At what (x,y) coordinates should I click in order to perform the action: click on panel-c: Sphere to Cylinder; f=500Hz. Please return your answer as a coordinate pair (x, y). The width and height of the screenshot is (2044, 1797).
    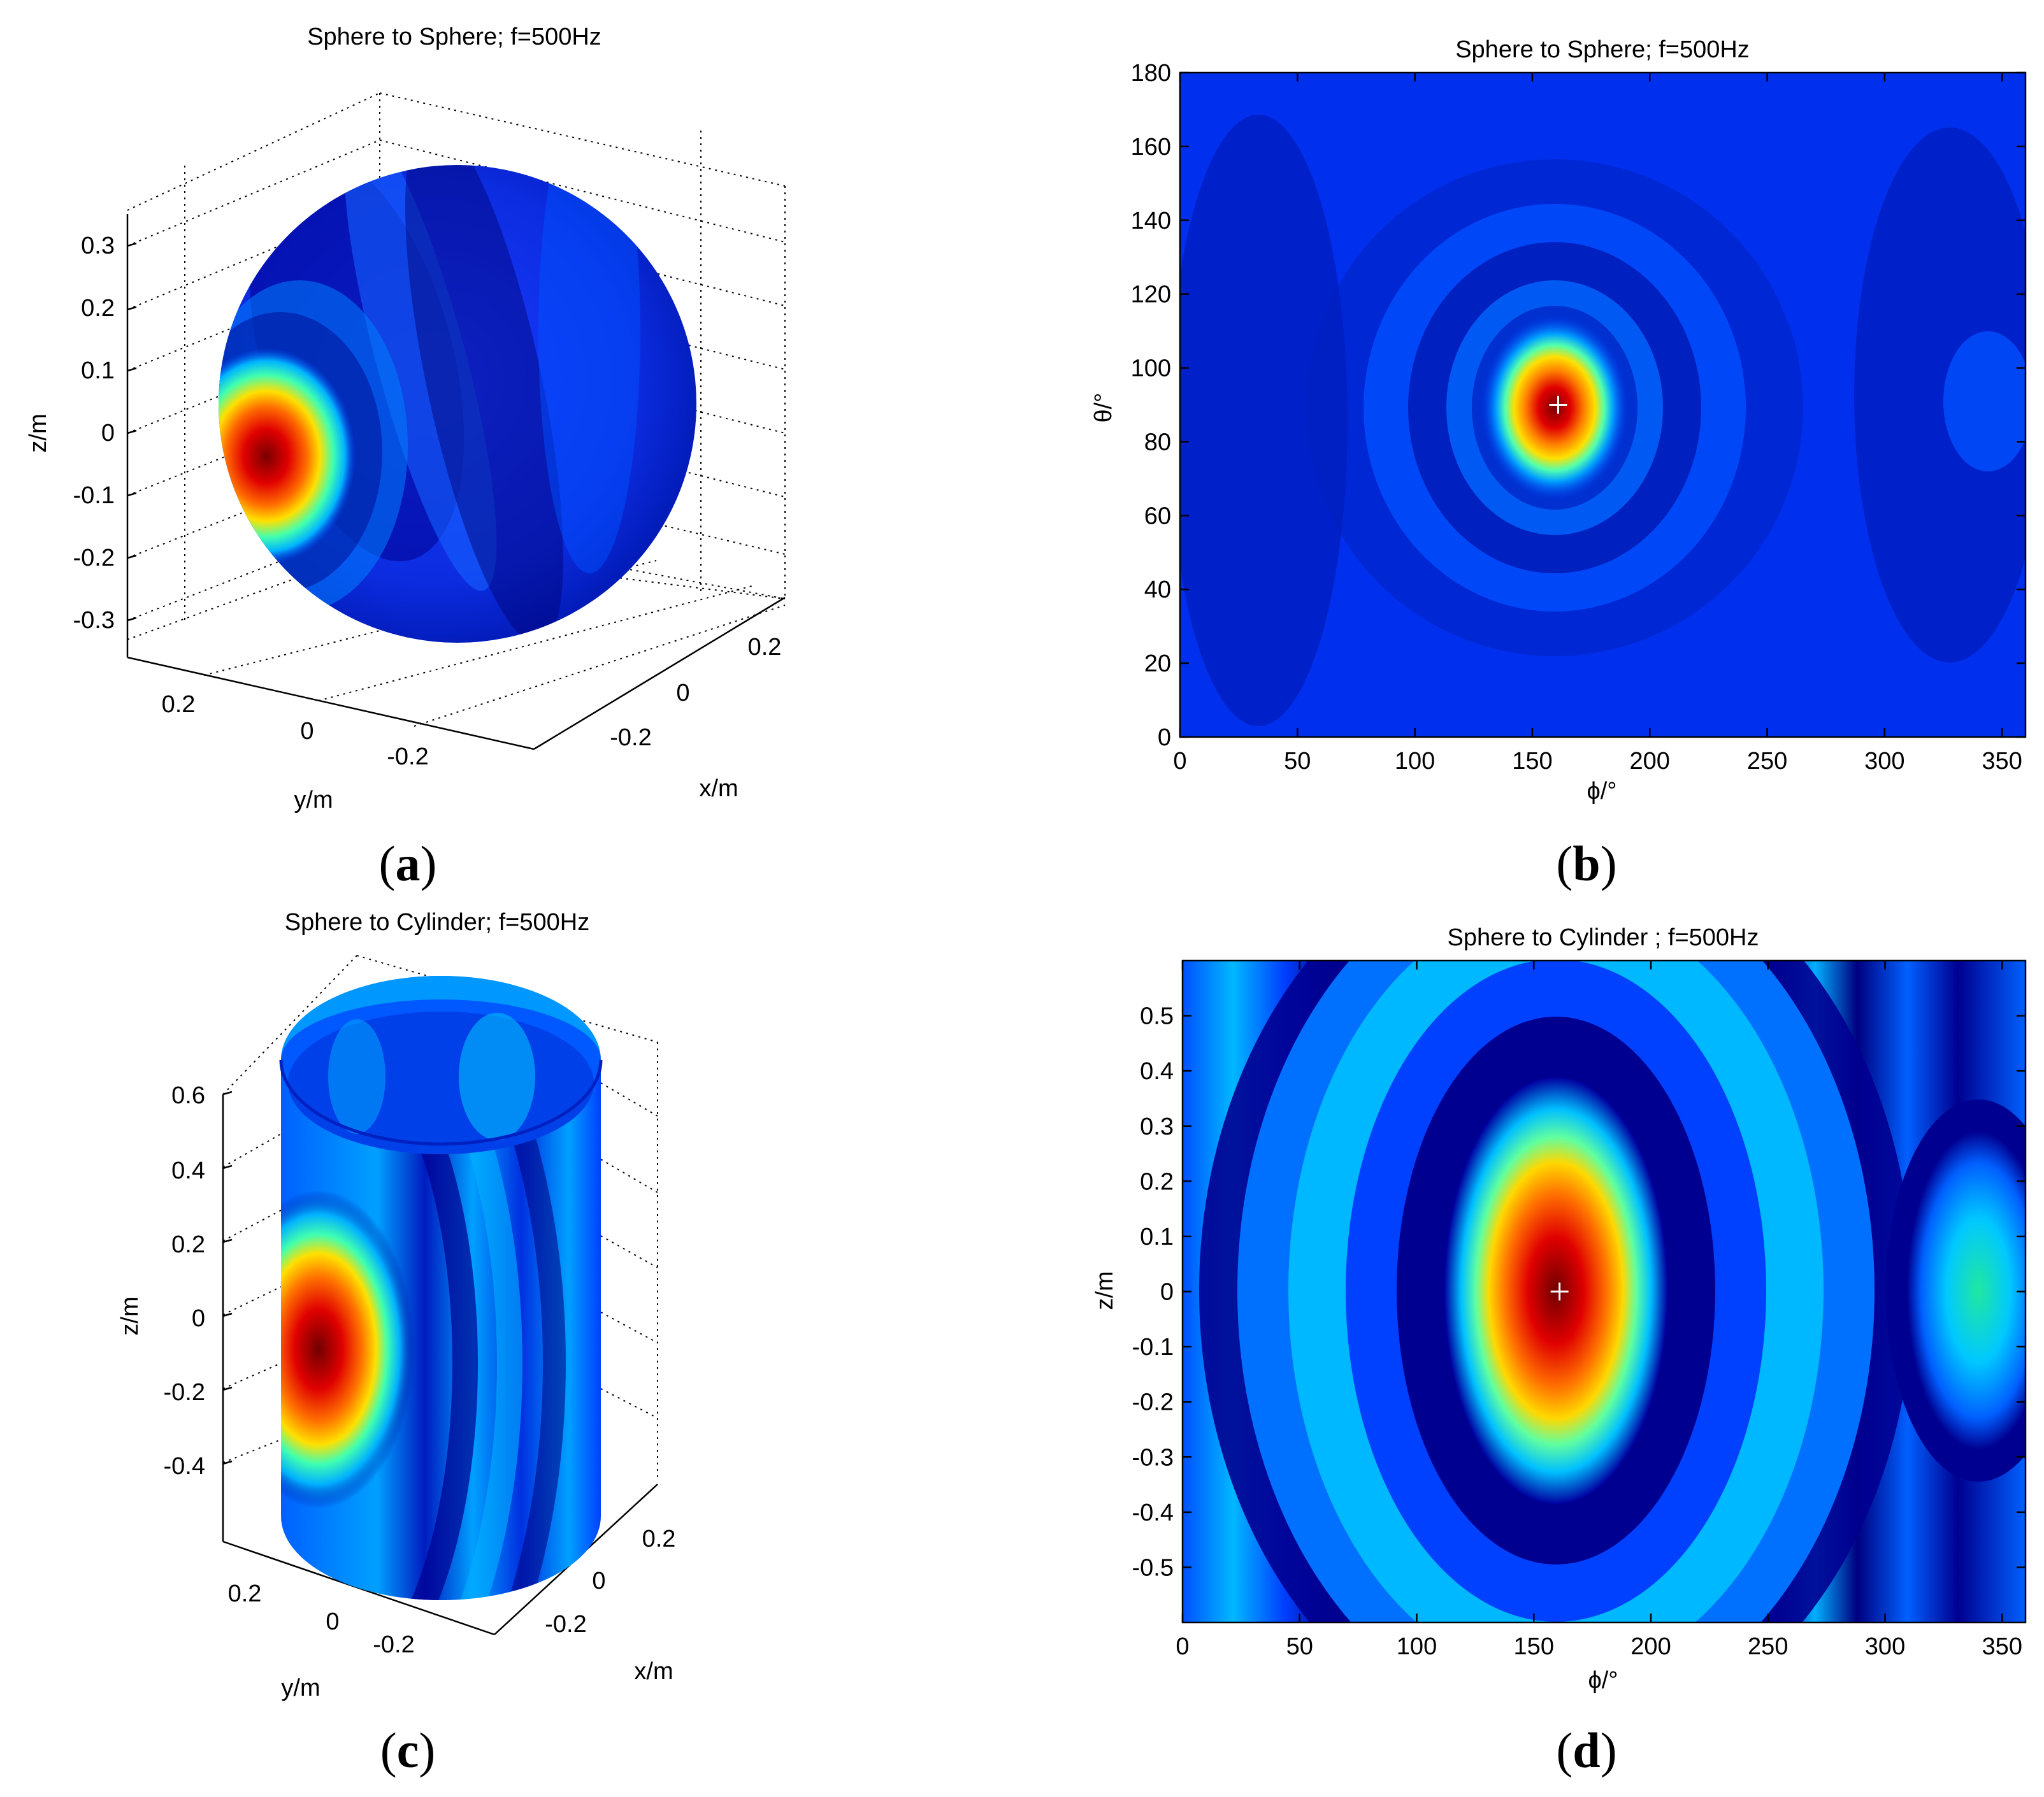
    Looking at the image, I should click on (396, 1344).